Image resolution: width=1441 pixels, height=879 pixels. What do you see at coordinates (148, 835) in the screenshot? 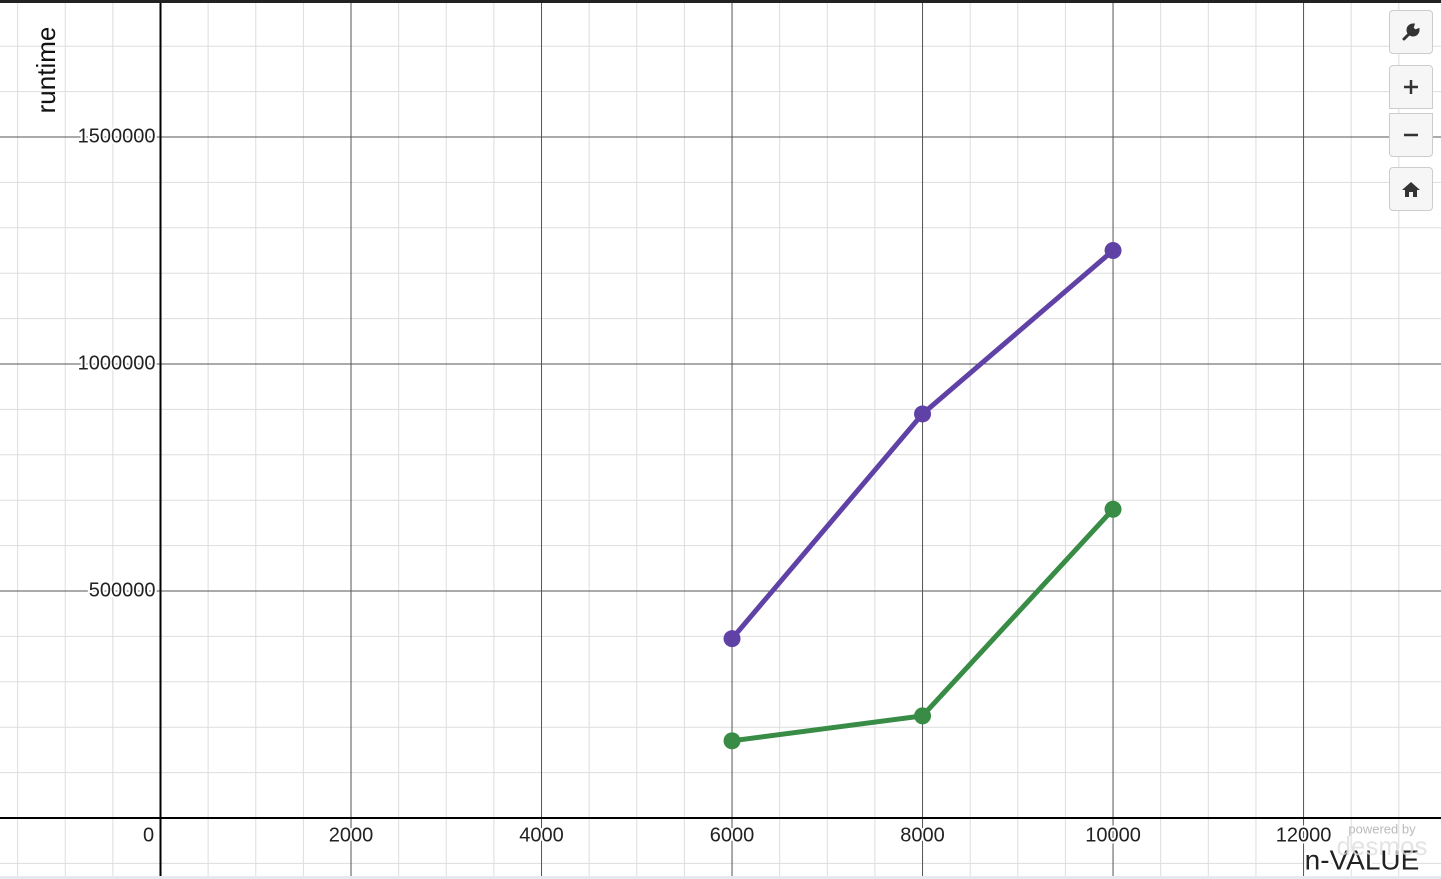
I see `x-tick-label: 0` at bounding box center [148, 835].